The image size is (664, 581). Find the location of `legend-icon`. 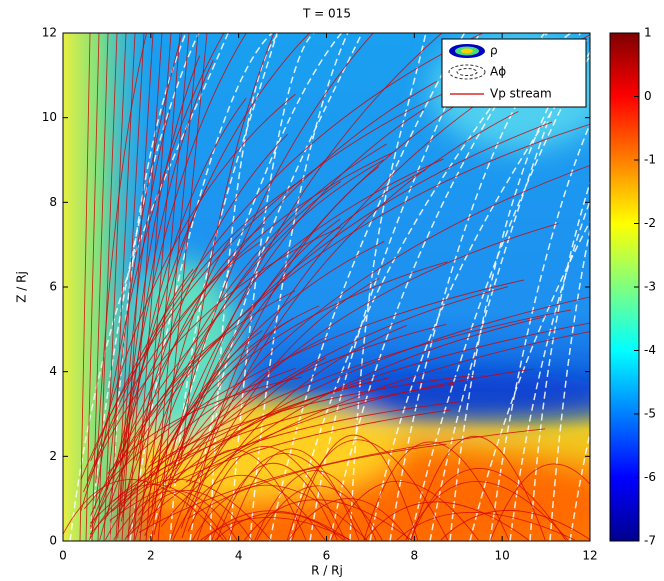

legend-icon is located at coordinates (467, 72).